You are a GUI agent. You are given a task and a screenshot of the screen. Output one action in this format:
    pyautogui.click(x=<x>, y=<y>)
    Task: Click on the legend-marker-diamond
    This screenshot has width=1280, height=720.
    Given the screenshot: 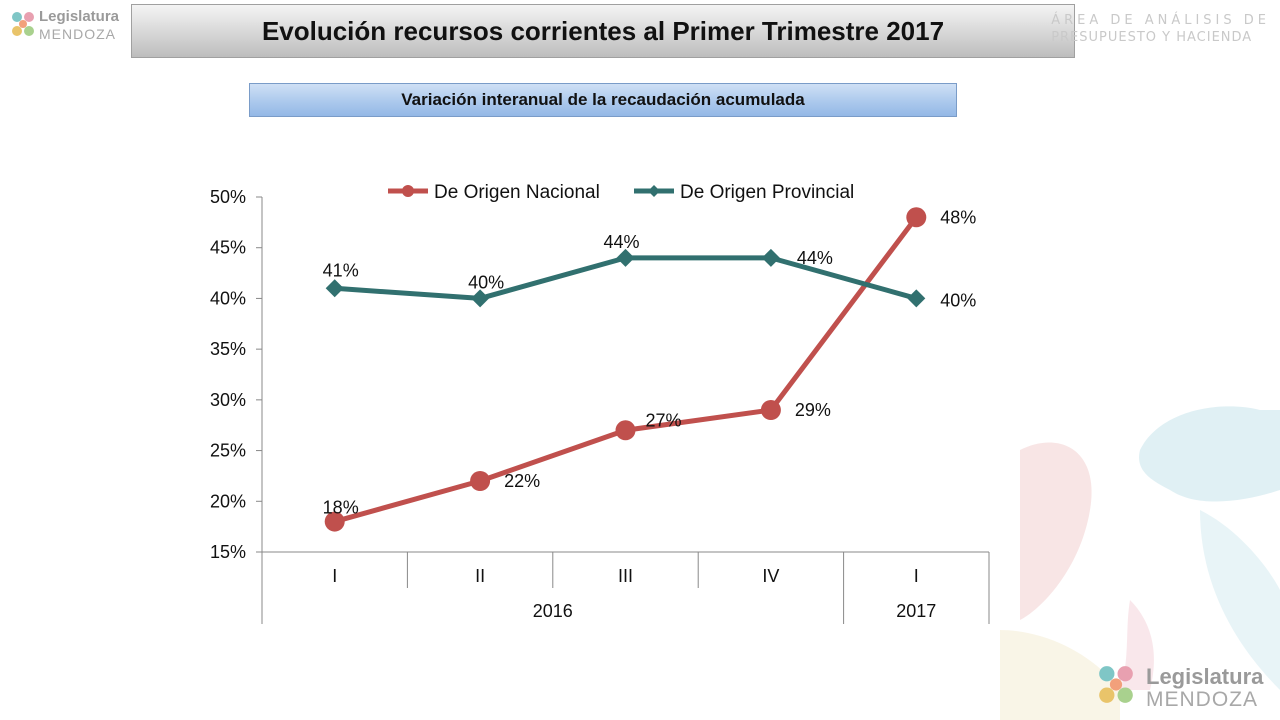 What is the action you would take?
    pyautogui.click(x=654, y=191)
    